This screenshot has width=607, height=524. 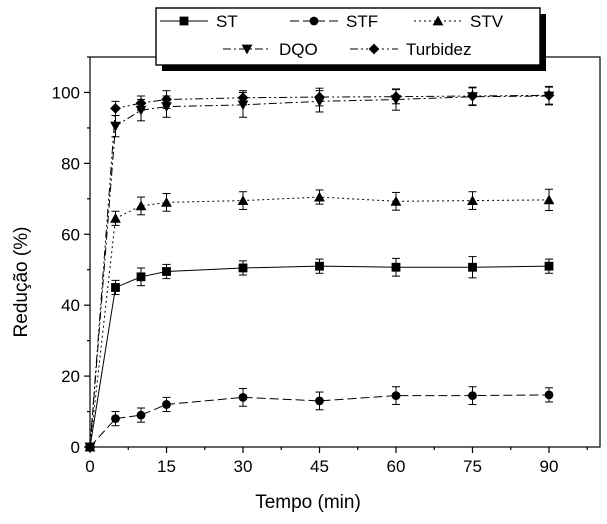 What do you see at coordinates (298, 49) in the screenshot?
I see `legend-label-dqo: DQO` at bounding box center [298, 49].